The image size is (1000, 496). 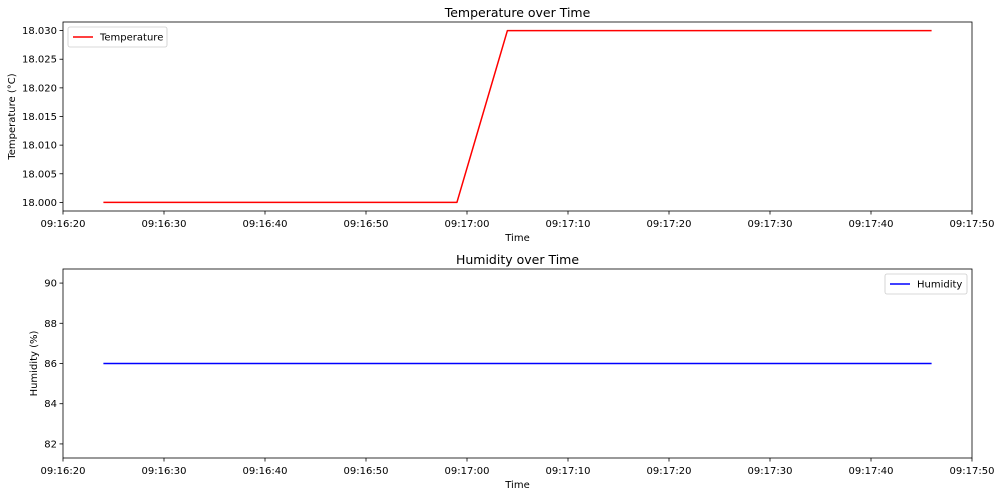 I want to click on y-tick-label: 18.030, so click(x=39, y=31).